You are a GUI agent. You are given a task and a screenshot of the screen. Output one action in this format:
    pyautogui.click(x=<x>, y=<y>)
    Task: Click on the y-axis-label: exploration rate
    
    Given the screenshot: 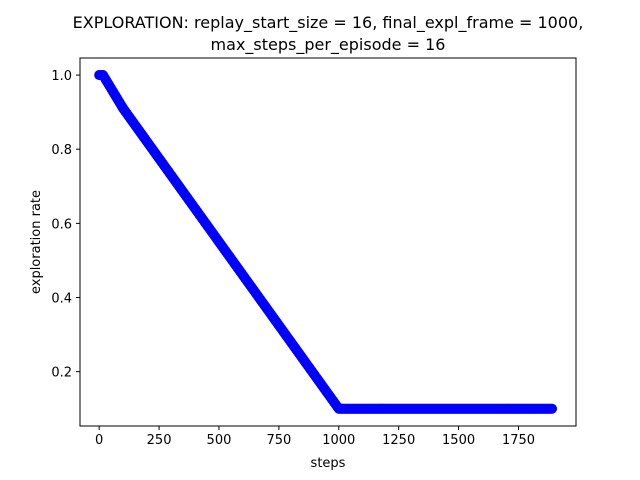 What is the action you would take?
    pyautogui.click(x=36, y=242)
    